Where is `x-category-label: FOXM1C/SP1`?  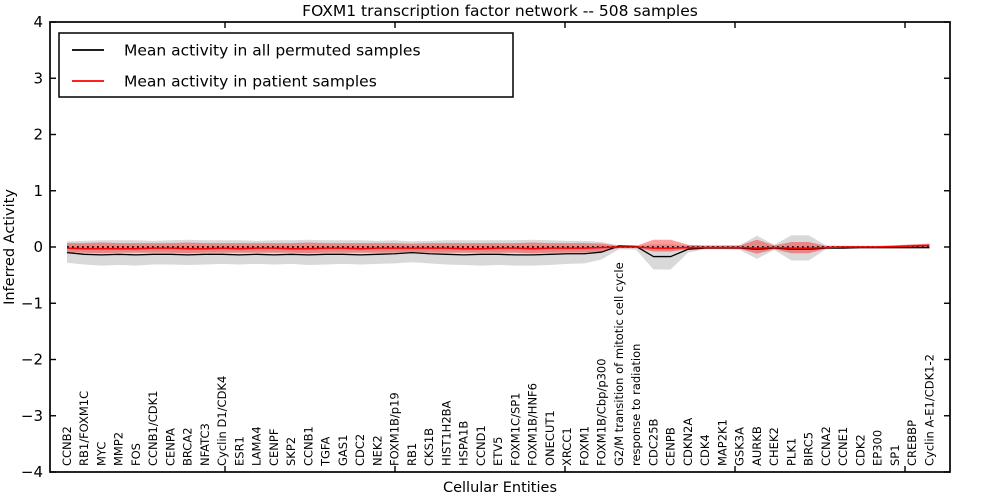 x-category-label: FOXM1C/SP1 is located at coordinates (515, 429).